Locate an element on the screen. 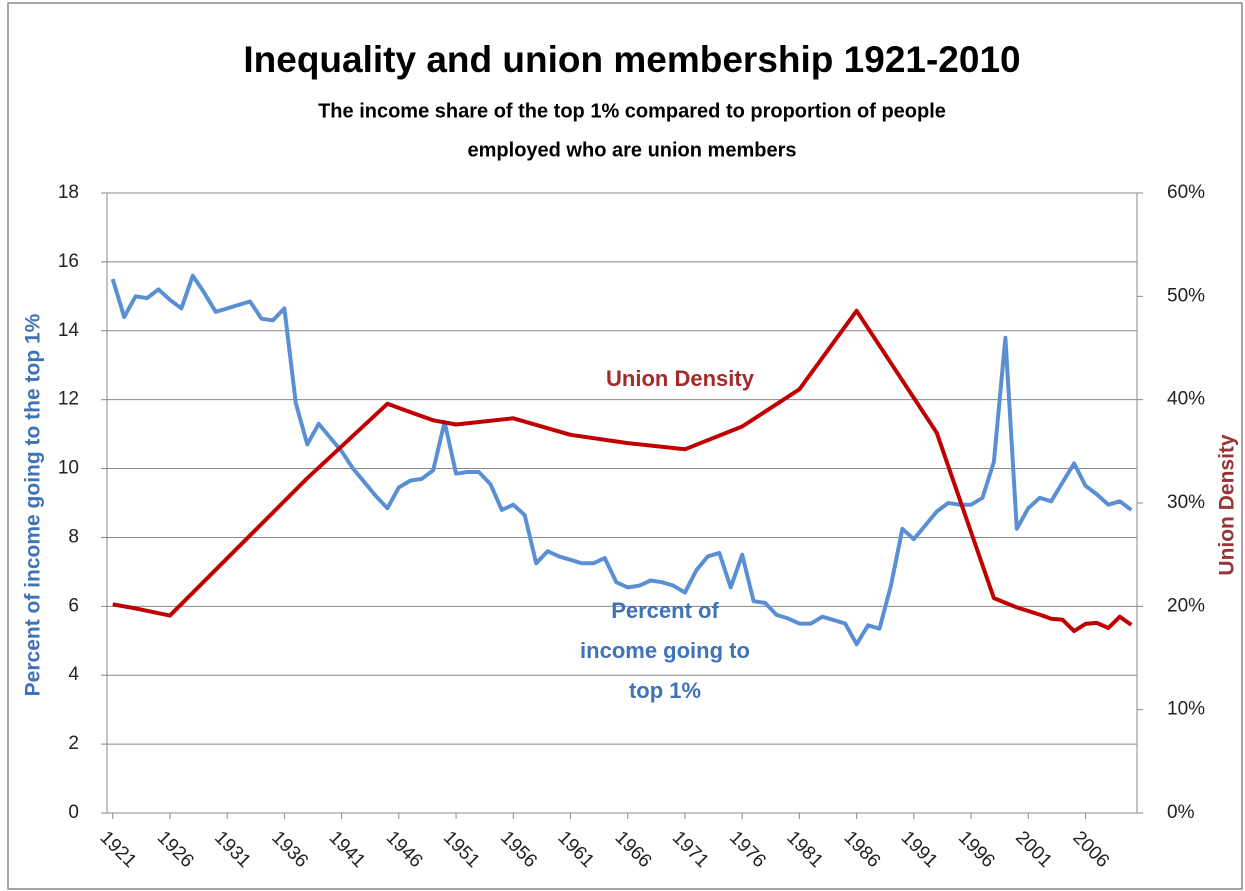  y-tick-label: 0 is located at coordinates (73, 812).